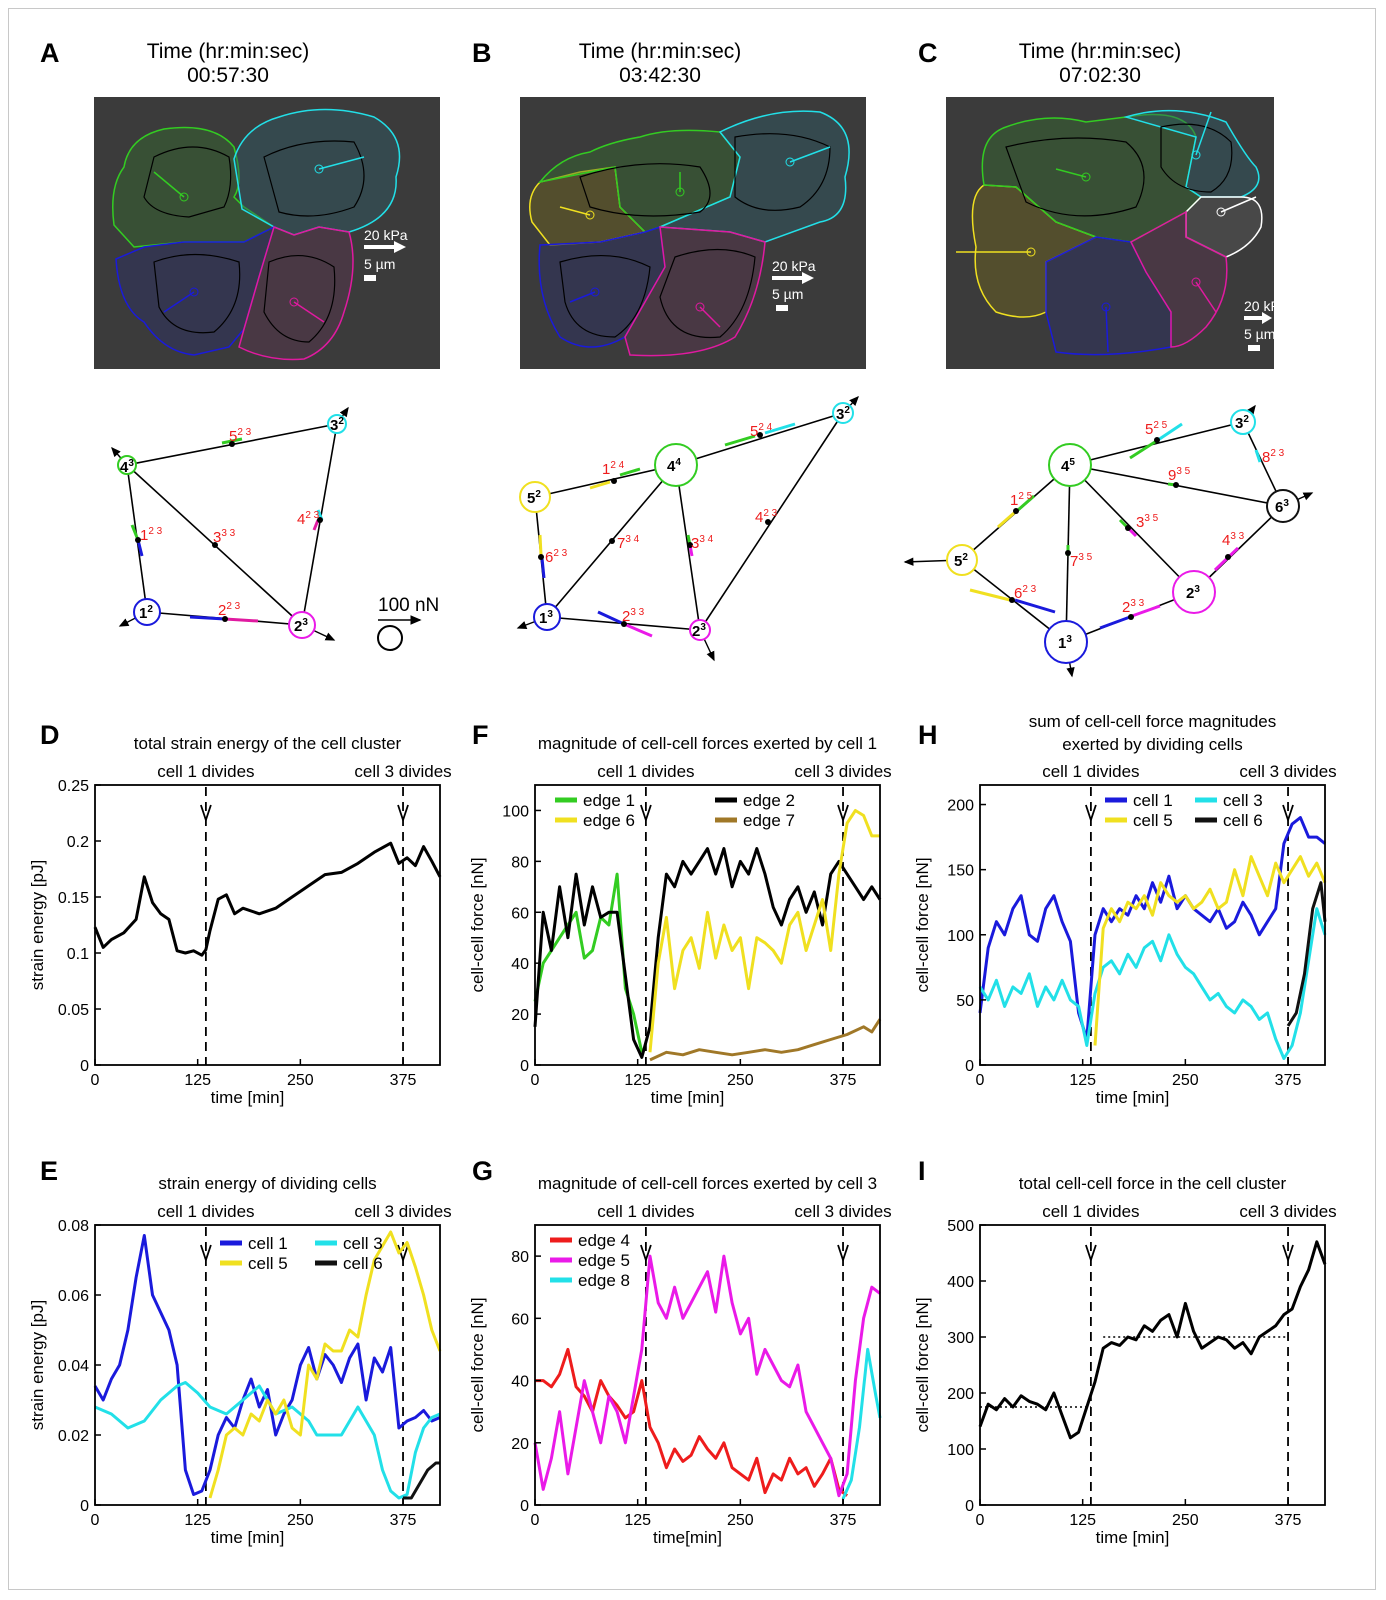 The image size is (1386, 1600). What do you see at coordinates (794, 266) in the screenshot?
I see `stress-scale-label-b: 20 kPa` at bounding box center [794, 266].